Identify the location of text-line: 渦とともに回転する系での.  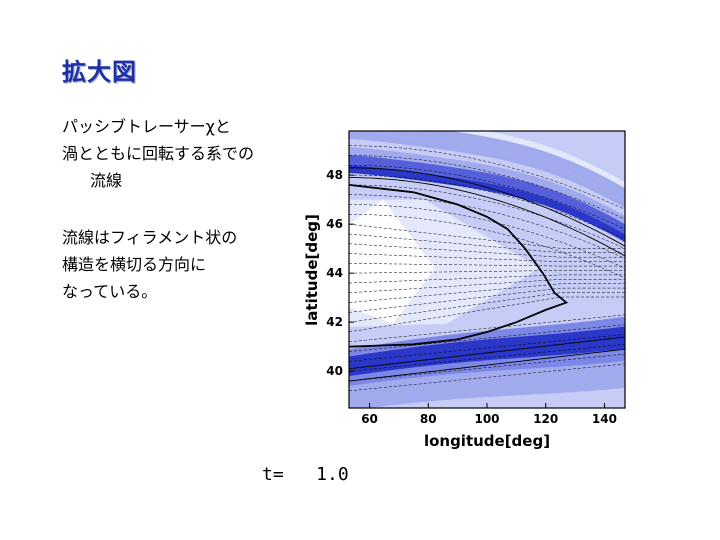
(158, 153).